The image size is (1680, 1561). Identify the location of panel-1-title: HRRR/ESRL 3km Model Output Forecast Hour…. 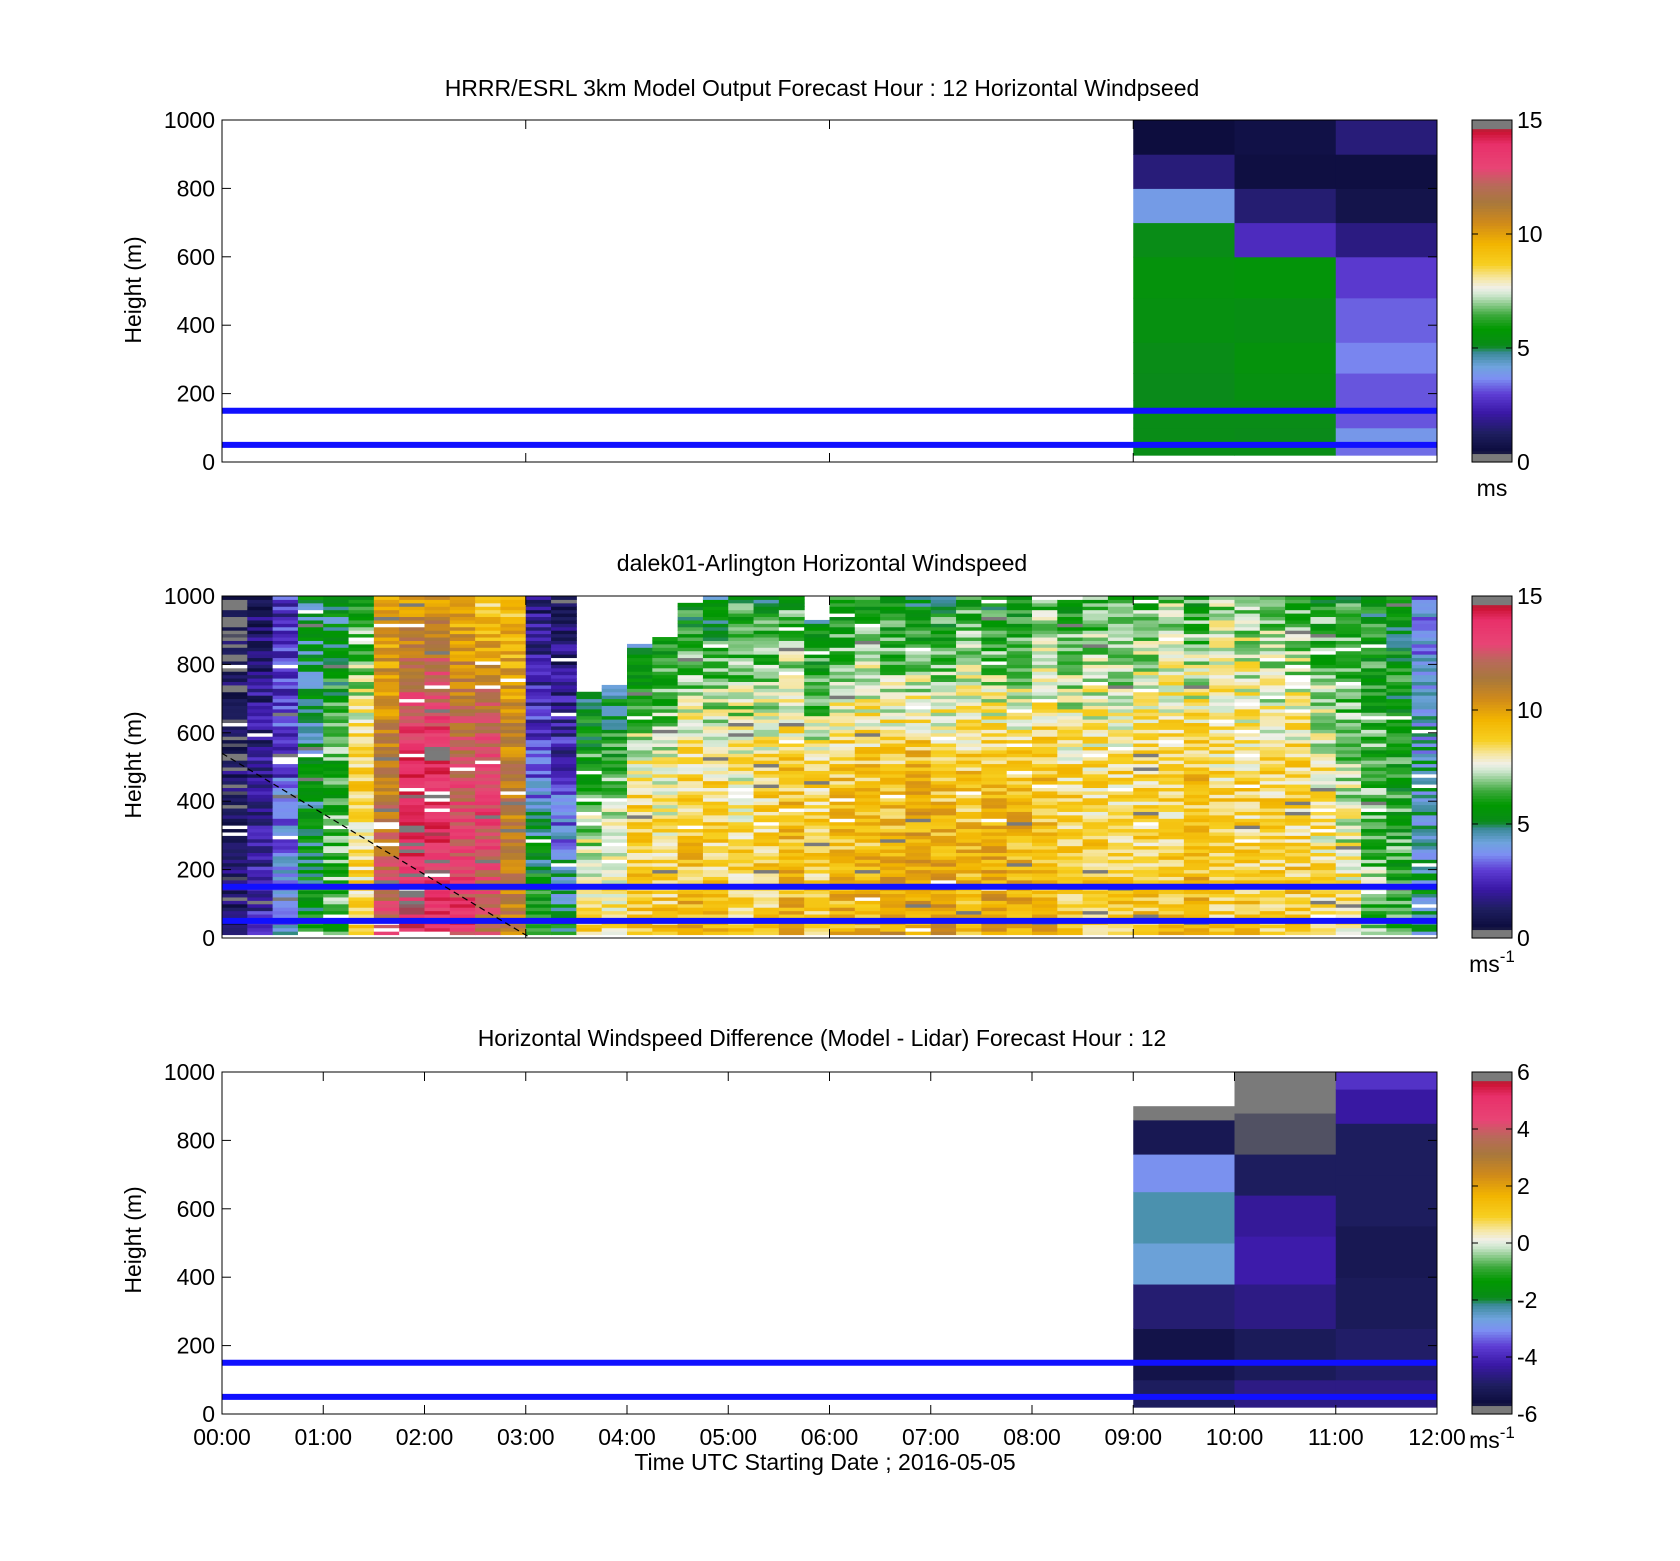
(822, 88).